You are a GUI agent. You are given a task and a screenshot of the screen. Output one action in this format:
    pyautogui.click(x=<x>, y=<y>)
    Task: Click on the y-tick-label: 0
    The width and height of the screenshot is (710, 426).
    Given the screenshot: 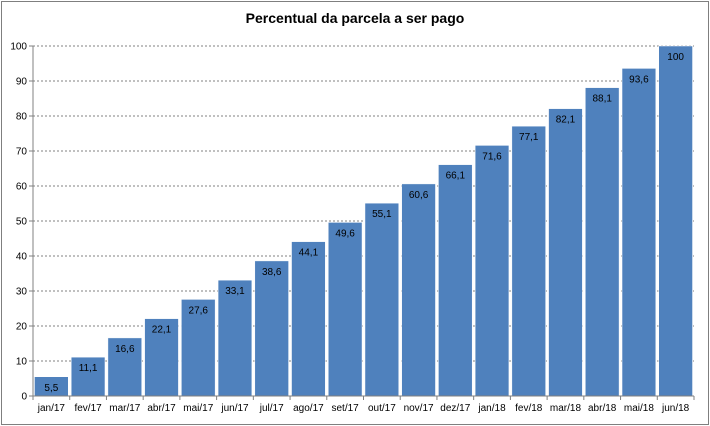 What is the action you would take?
    pyautogui.click(x=24, y=397)
    